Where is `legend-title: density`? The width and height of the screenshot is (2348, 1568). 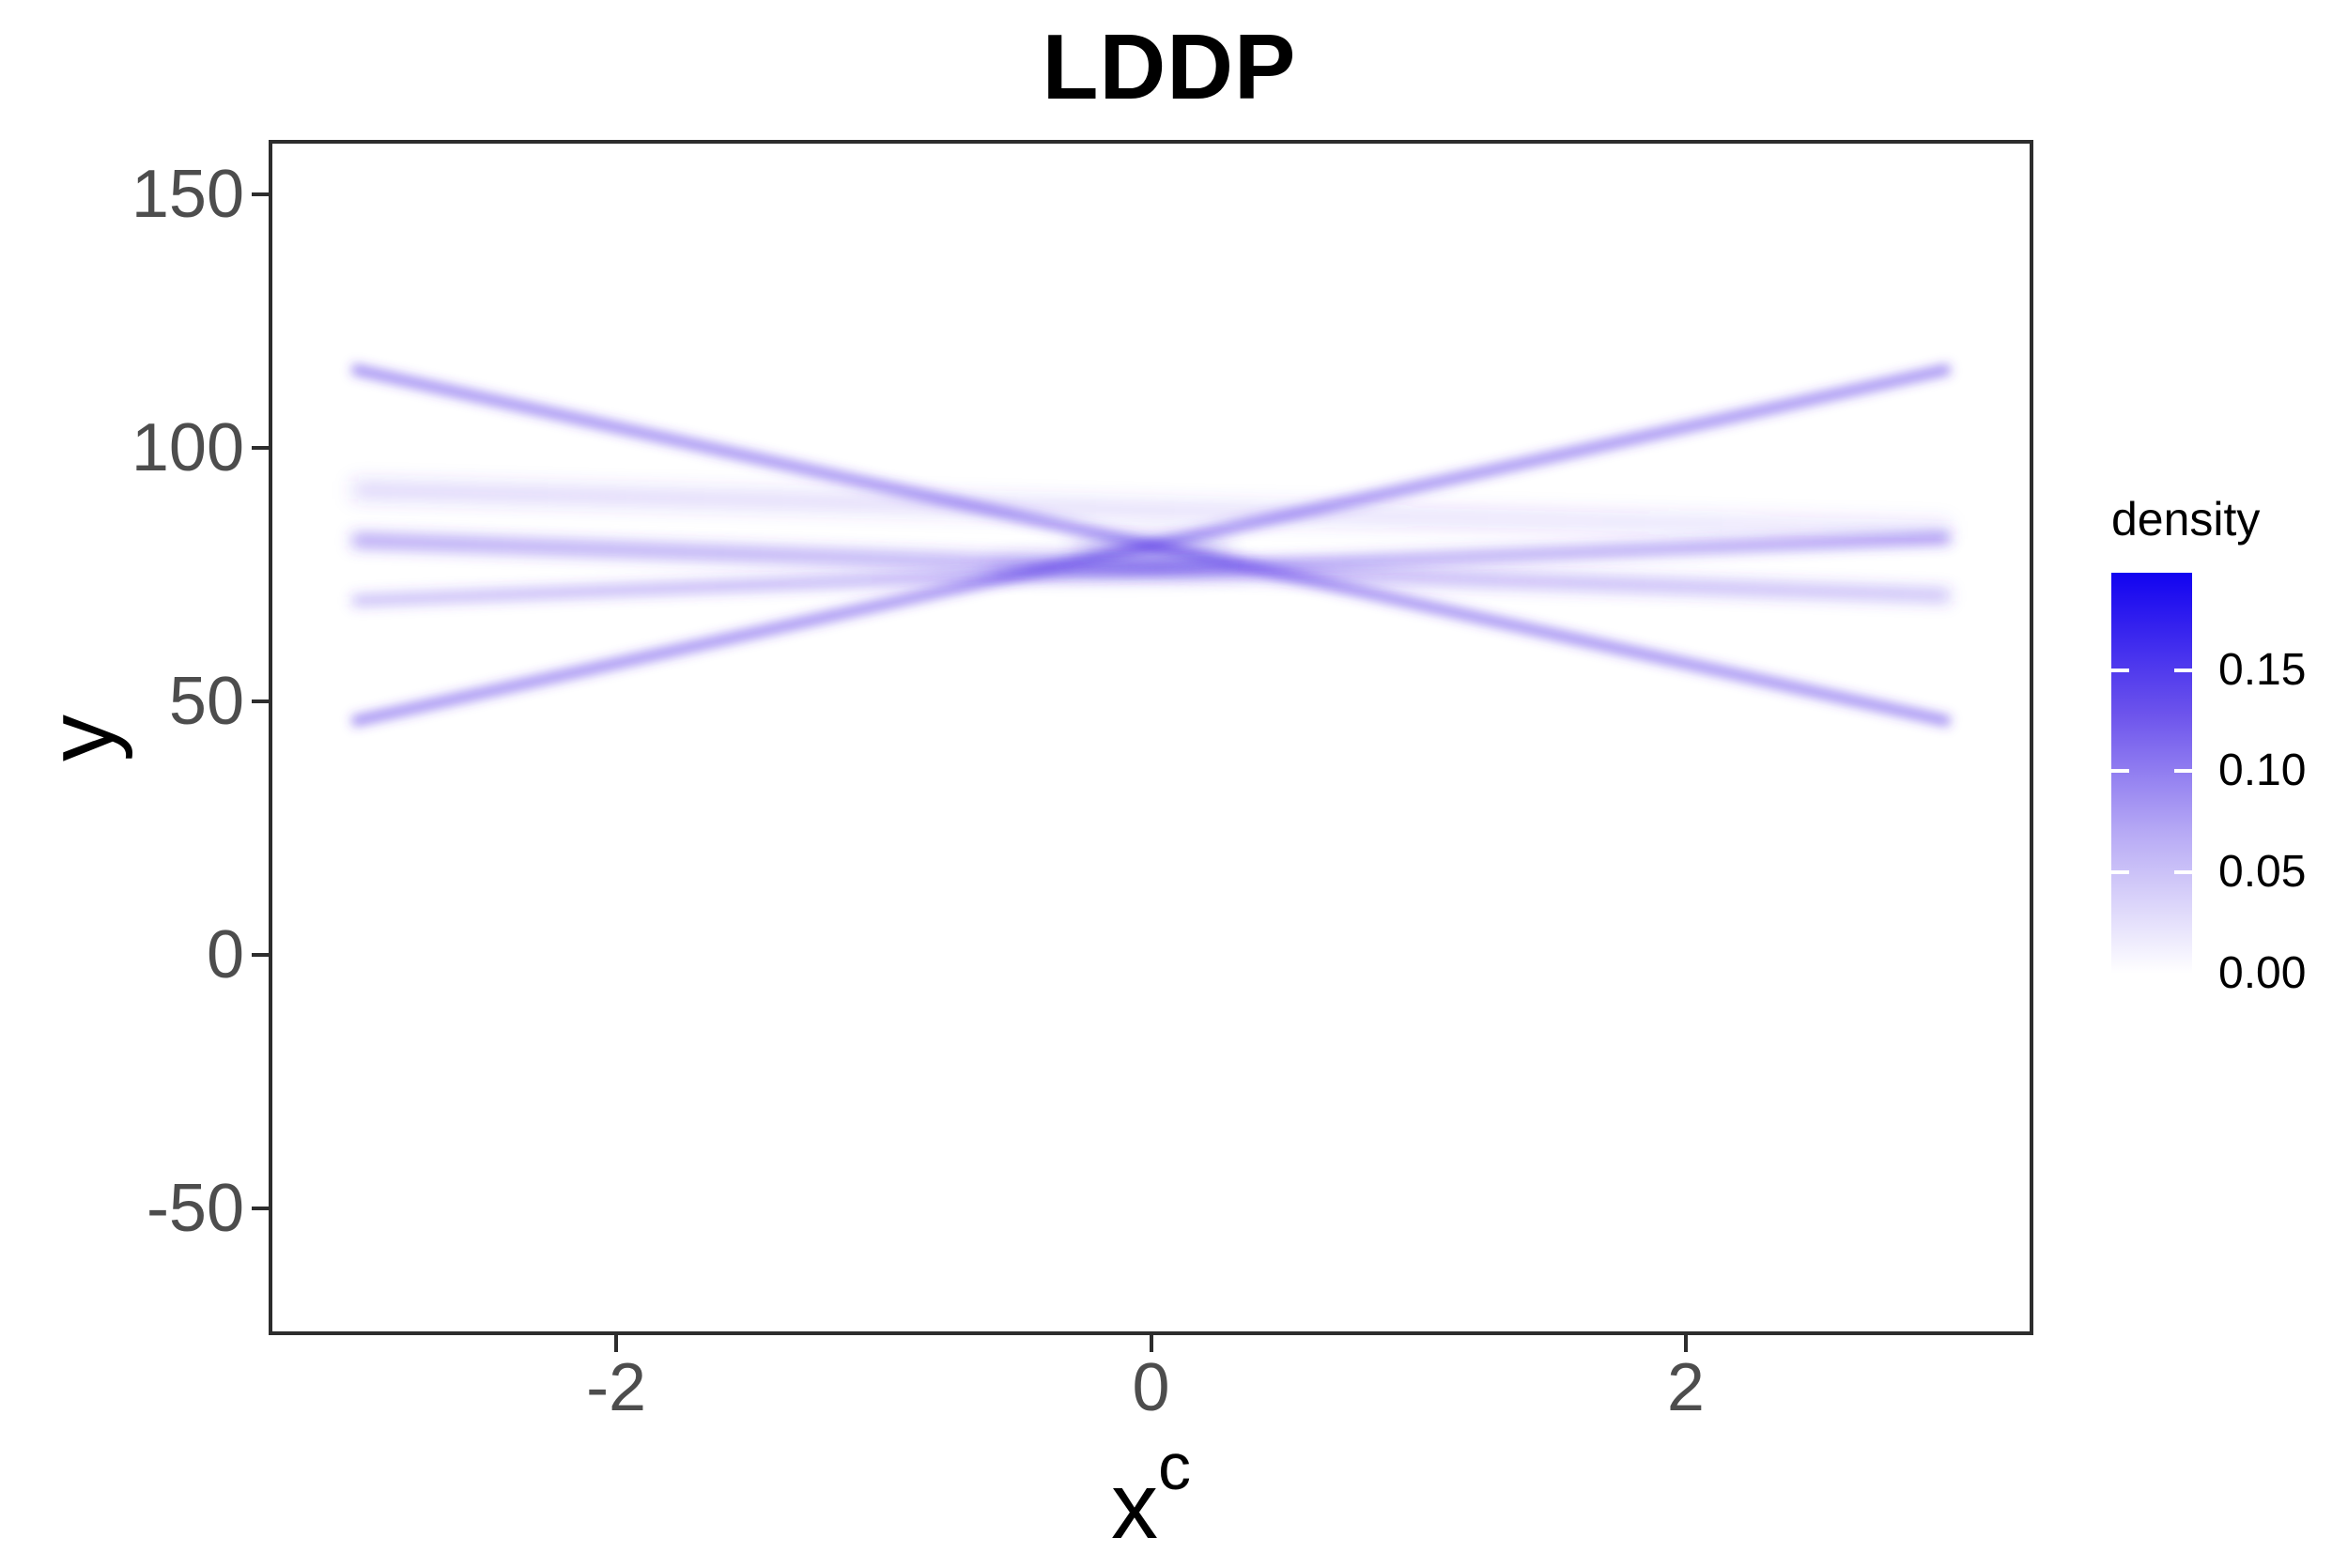
legend-title: density is located at coordinates (2186, 519).